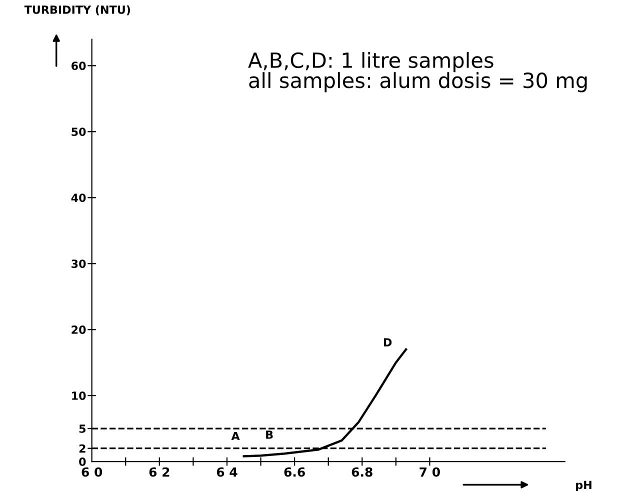 The height and width of the screenshot is (491, 629). Describe the element at coordinates (430, 472) in the screenshot. I see `x-tick-label: 7 0` at that location.